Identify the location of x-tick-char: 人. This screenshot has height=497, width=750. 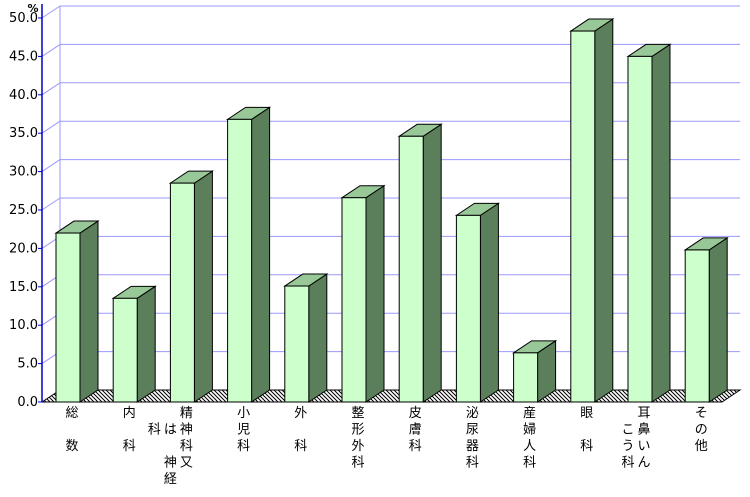
(529, 446).